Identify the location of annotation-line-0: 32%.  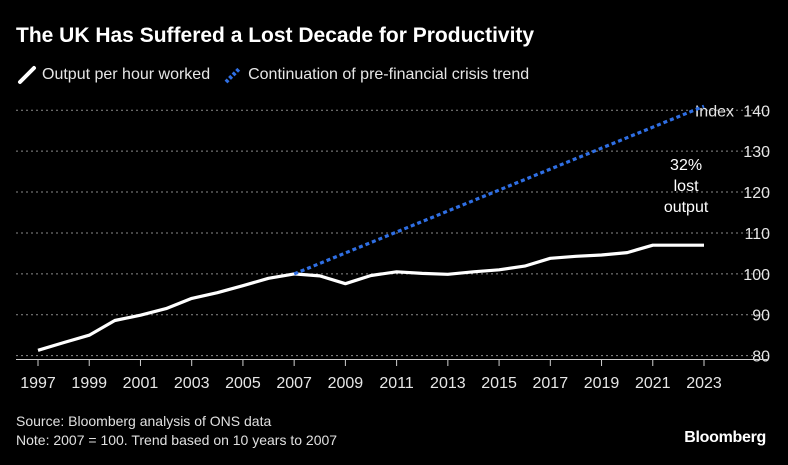
(686, 165).